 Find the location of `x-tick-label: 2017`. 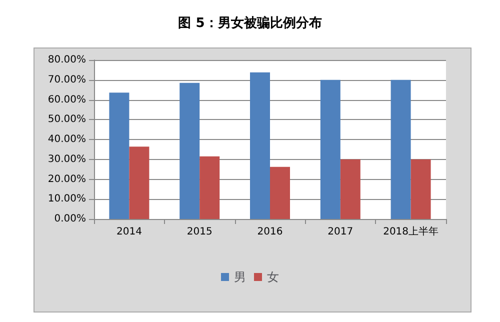

x-tick-label: 2017 is located at coordinates (341, 232).